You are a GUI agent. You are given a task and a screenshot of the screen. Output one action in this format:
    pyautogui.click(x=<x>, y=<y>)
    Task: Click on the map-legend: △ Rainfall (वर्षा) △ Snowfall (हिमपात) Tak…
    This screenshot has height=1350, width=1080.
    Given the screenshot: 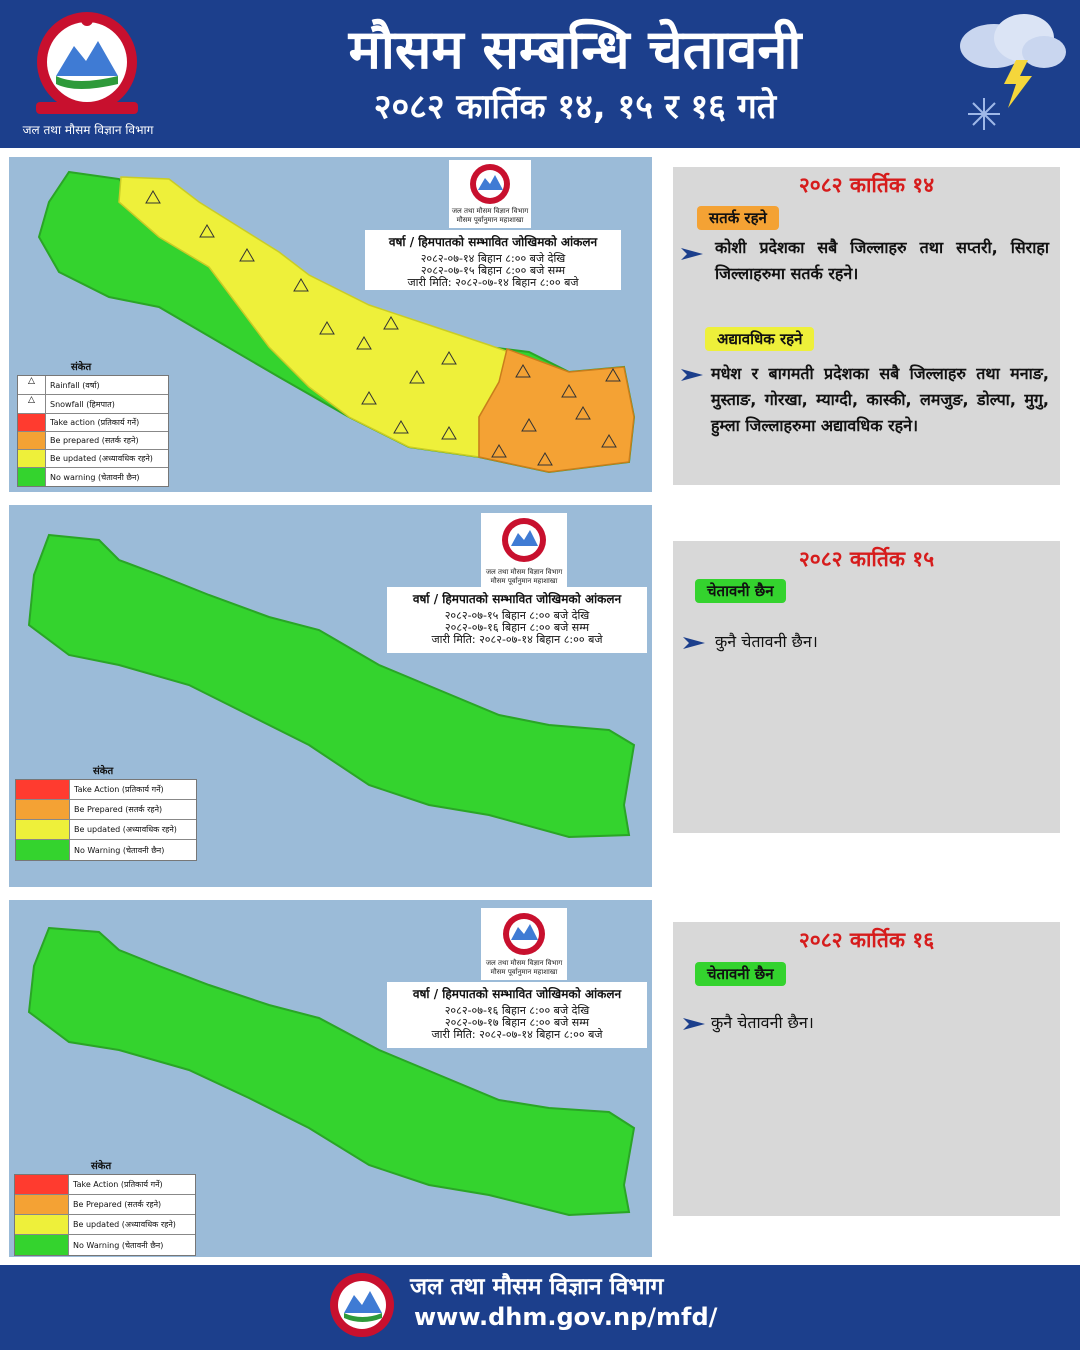 What is the action you would take?
    pyautogui.click(x=93, y=431)
    